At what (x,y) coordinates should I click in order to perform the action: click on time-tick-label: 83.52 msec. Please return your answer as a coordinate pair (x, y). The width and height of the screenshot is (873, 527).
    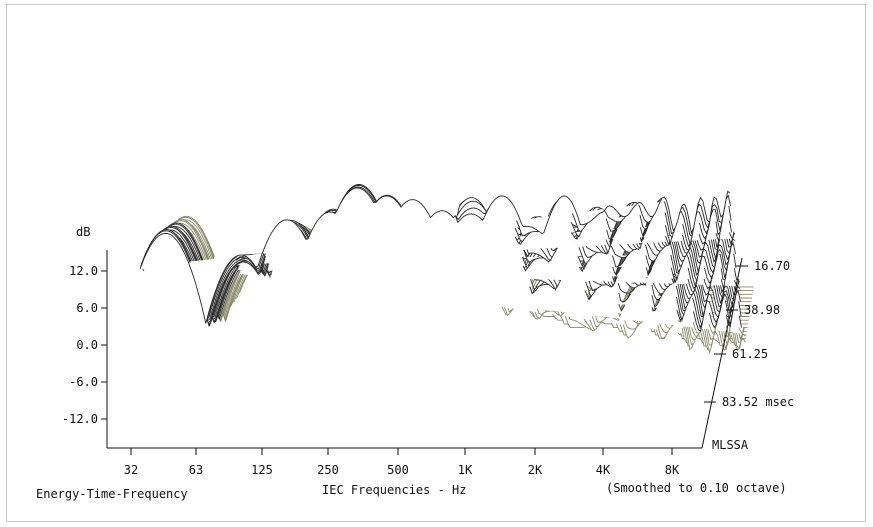
    Looking at the image, I should click on (758, 402).